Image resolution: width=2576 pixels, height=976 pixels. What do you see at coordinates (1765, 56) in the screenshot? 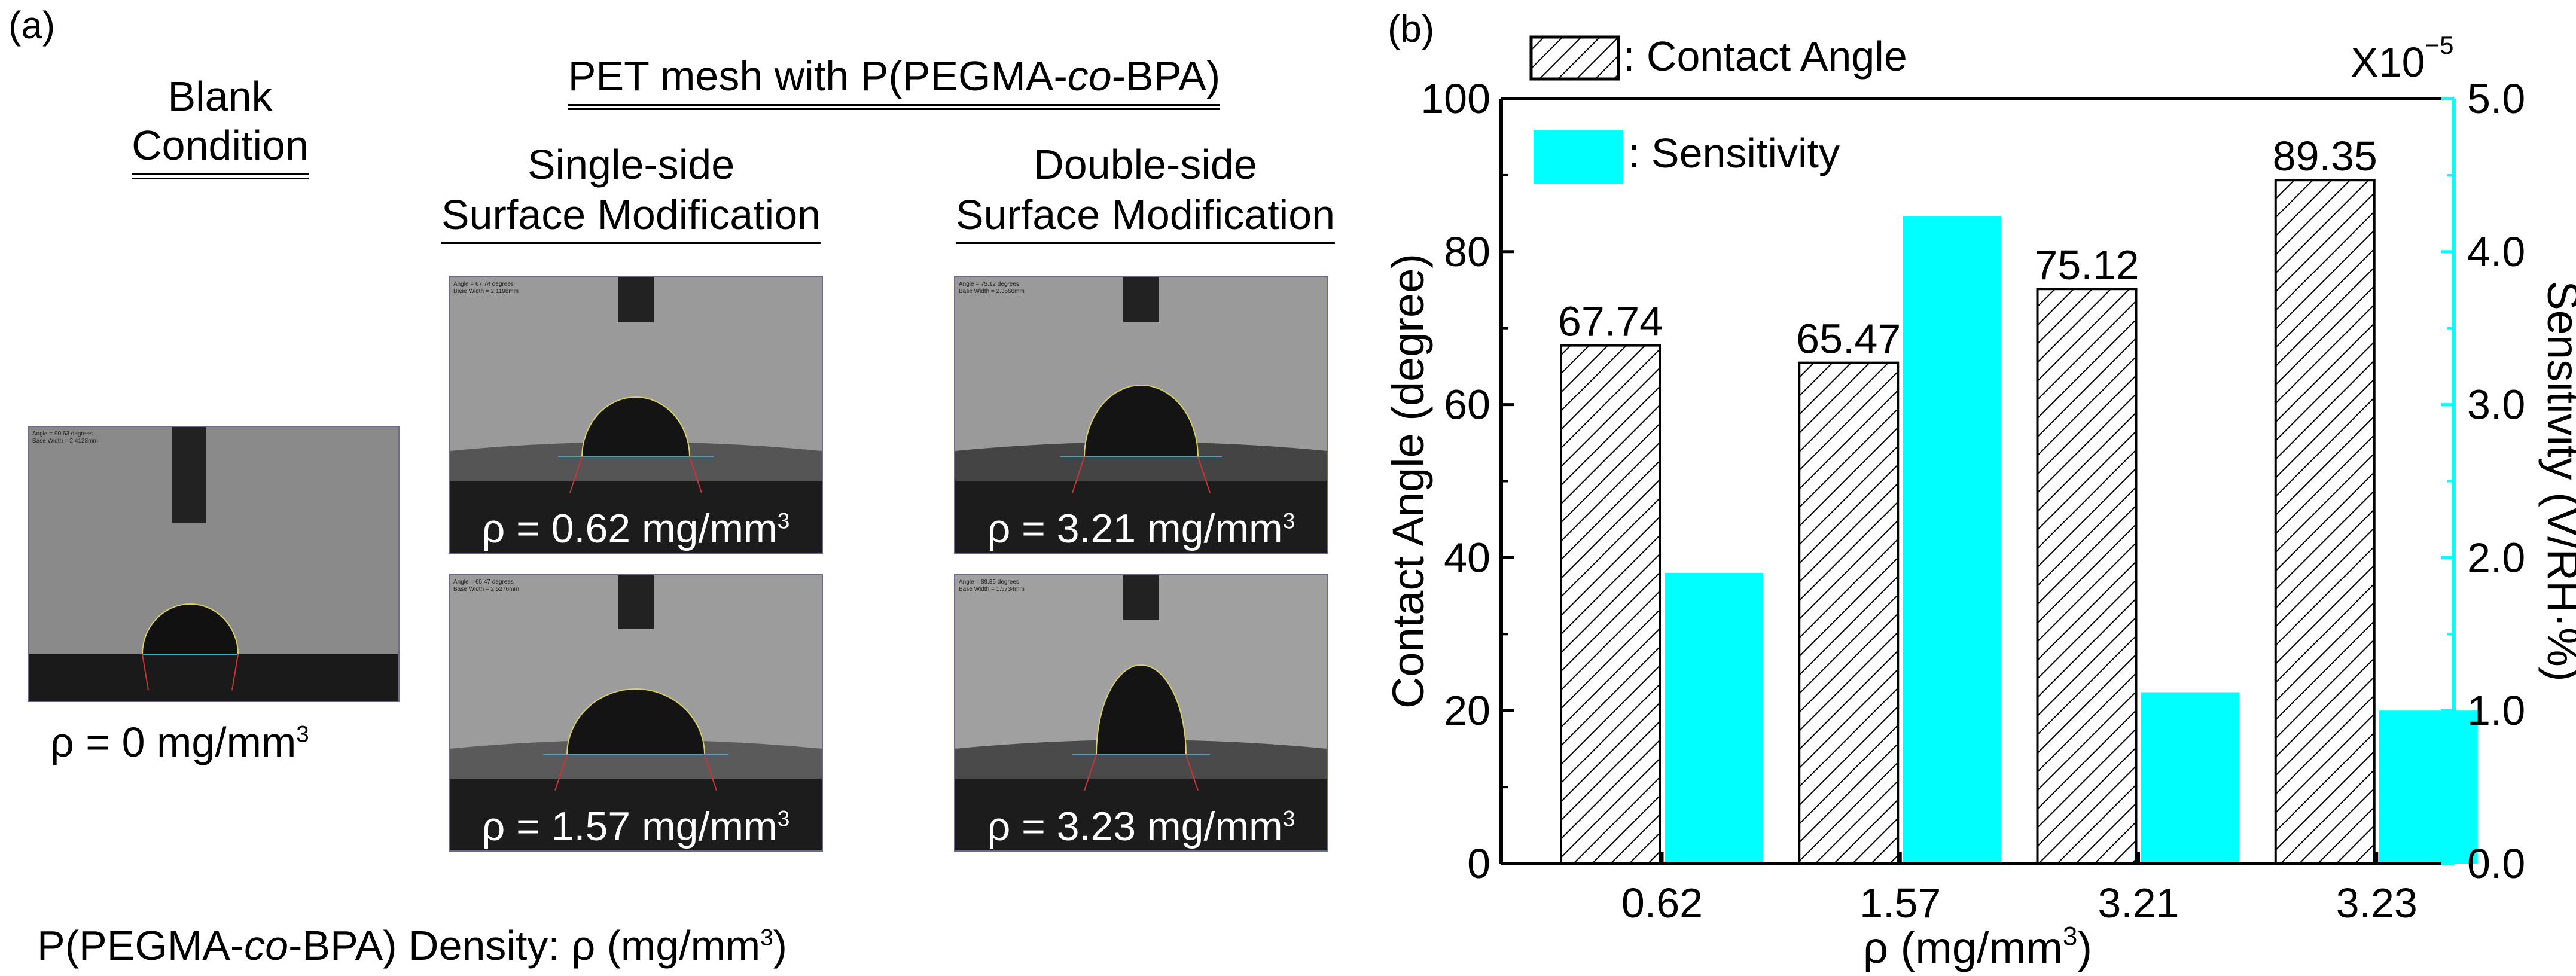
I see `legend-label-contact-angle: : Contact Angle` at bounding box center [1765, 56].